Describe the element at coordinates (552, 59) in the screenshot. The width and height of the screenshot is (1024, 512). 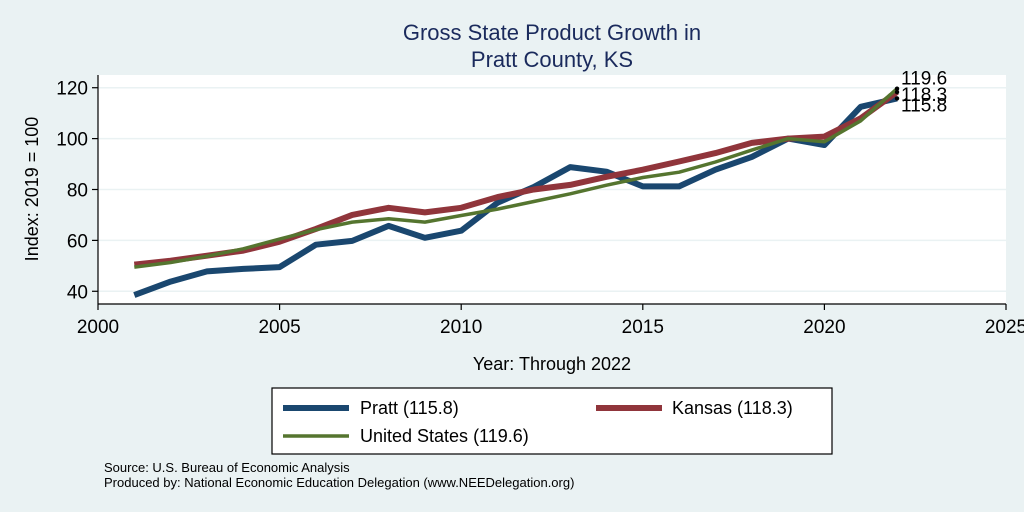
I see `chart-title-line2: Pratt County, KS` at that location.